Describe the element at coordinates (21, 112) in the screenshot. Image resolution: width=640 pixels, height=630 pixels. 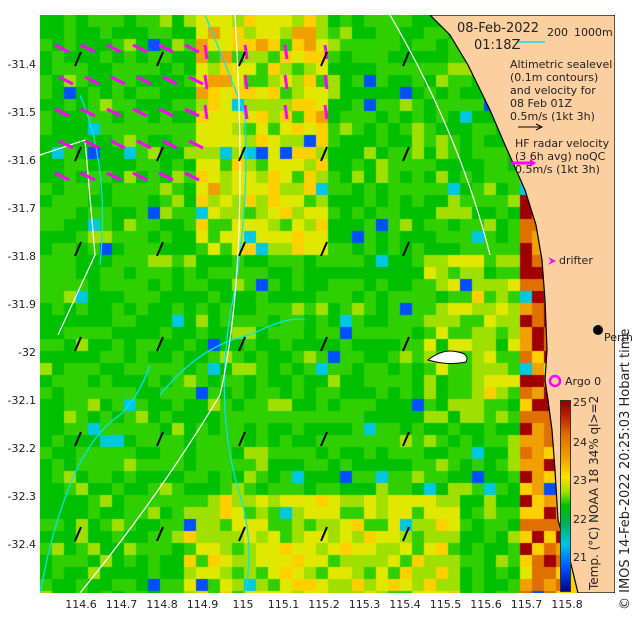
I see `y-tick-label: -31.5` at that location.